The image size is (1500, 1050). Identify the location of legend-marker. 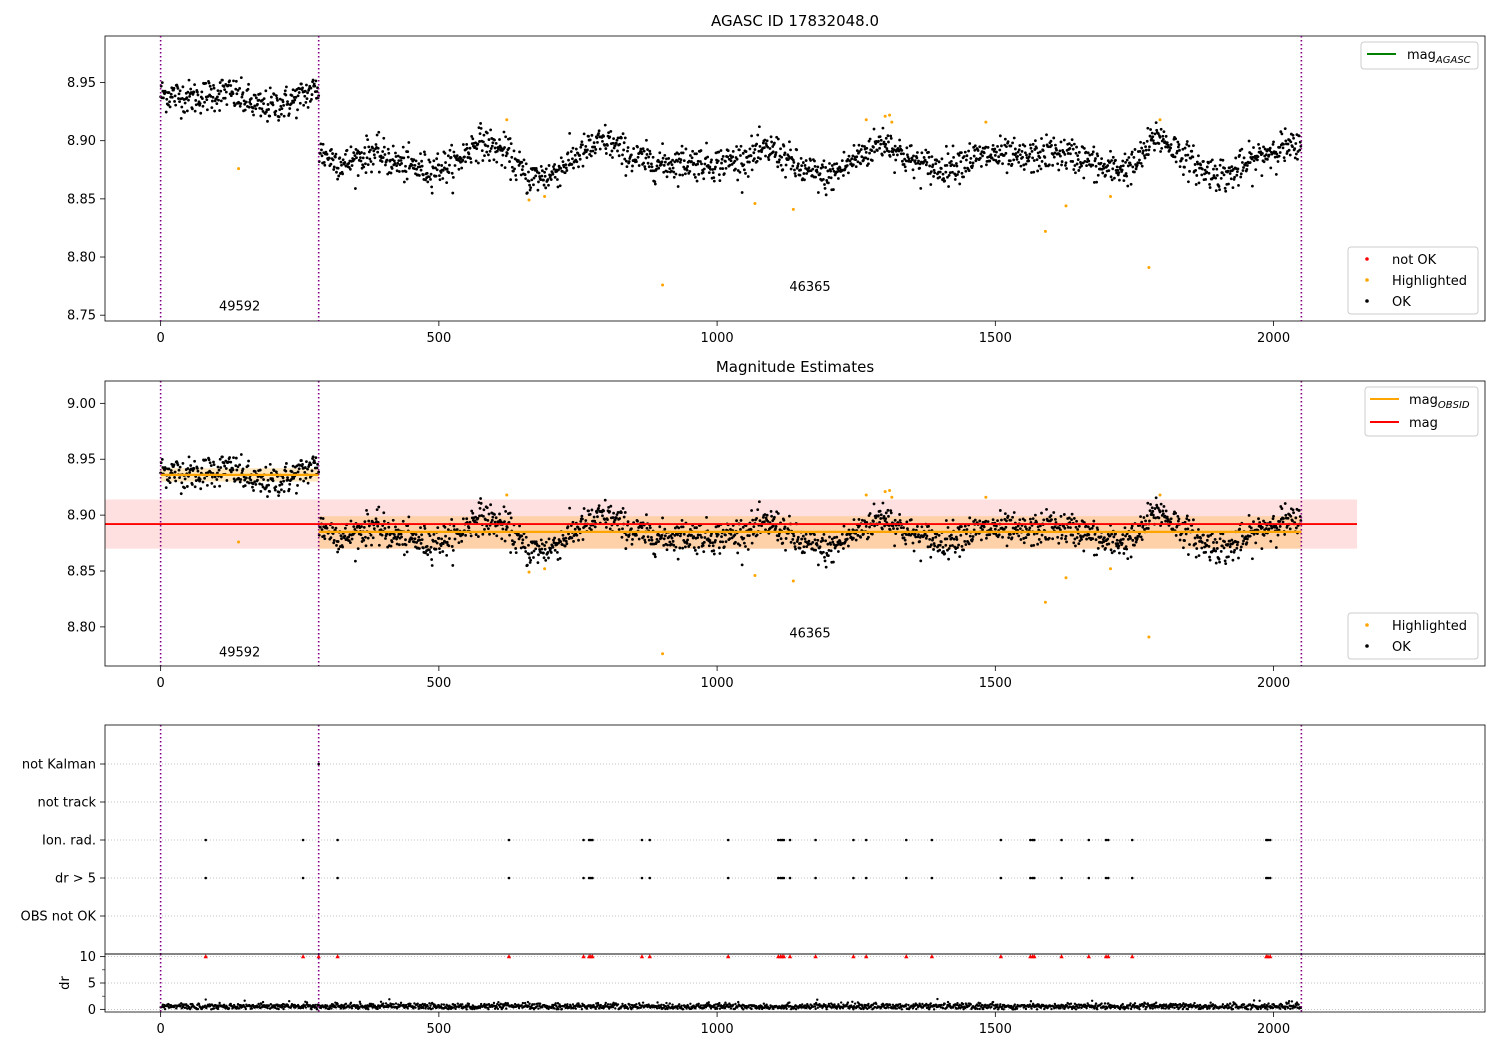
(1367, 301).